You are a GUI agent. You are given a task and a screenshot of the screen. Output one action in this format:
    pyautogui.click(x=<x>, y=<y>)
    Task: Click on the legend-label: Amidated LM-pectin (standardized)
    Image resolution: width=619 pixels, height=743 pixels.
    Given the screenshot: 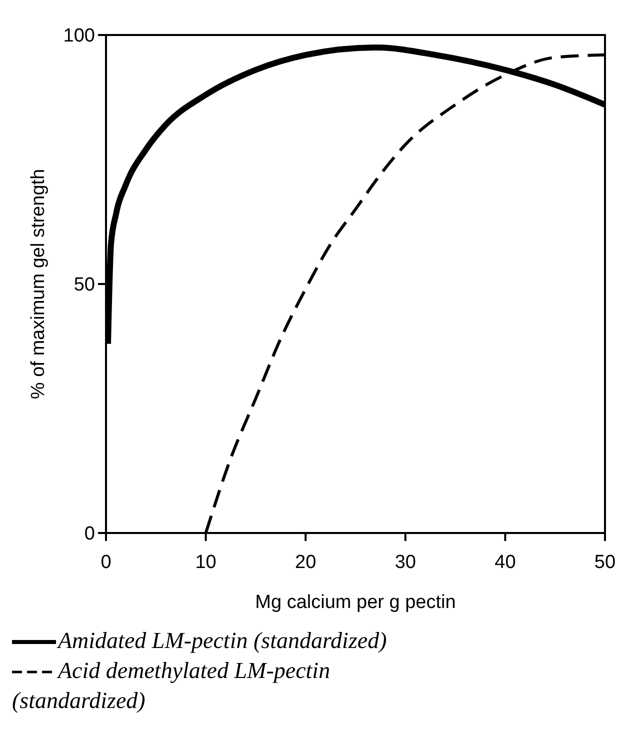 What is the action you would take?
    pyautogui.click(x=221, y=640)
    